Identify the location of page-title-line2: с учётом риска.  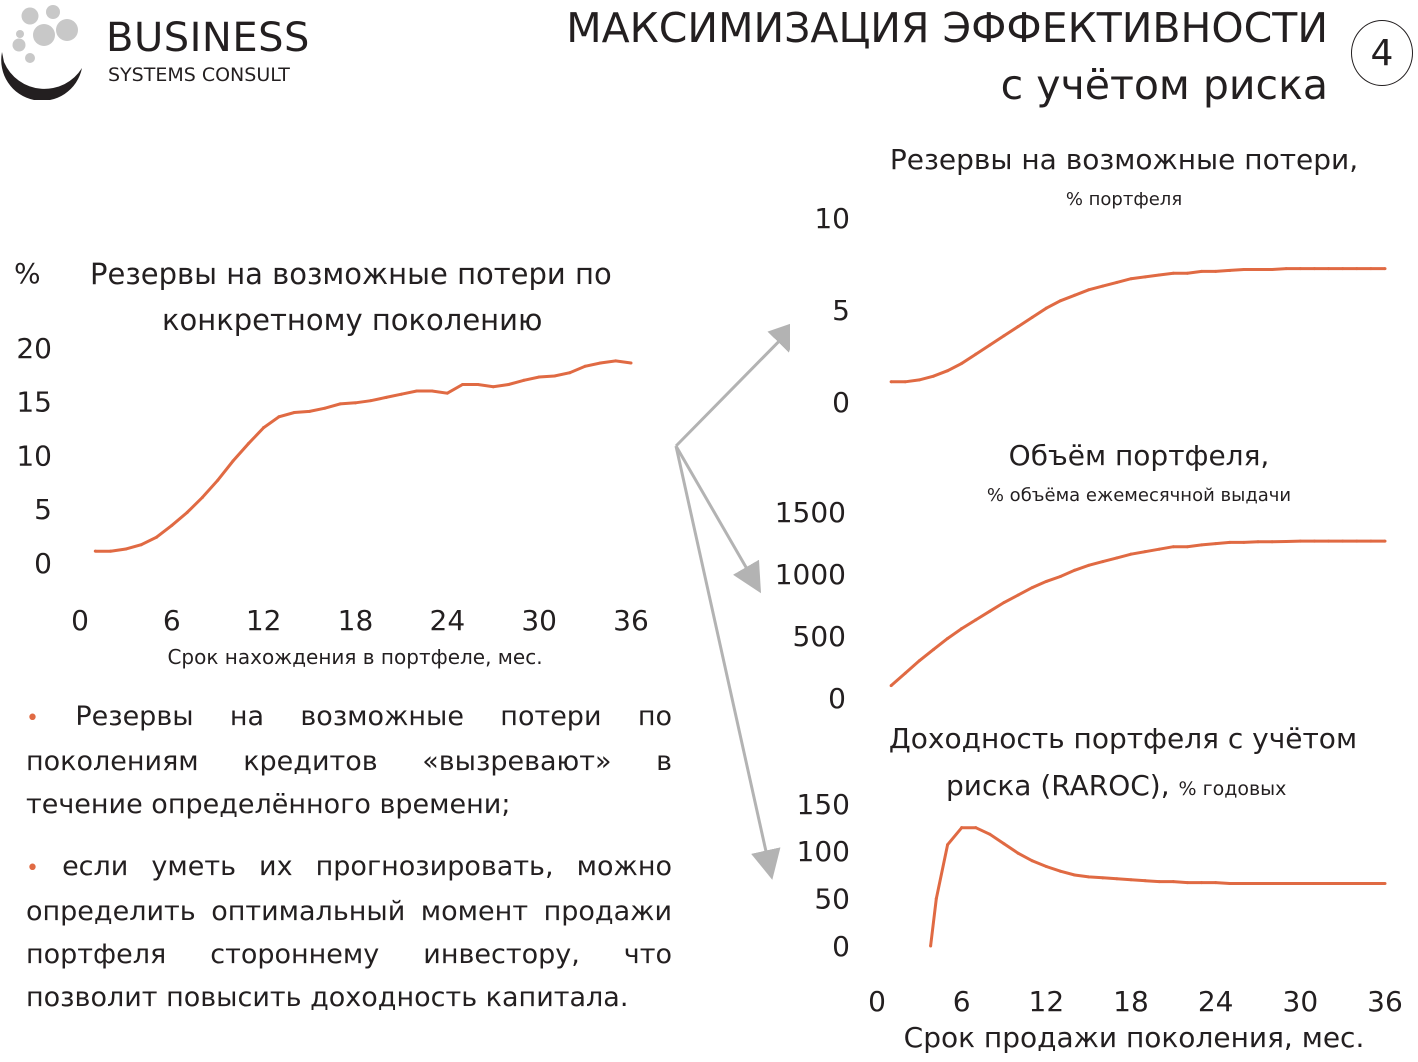
(1164, 85).